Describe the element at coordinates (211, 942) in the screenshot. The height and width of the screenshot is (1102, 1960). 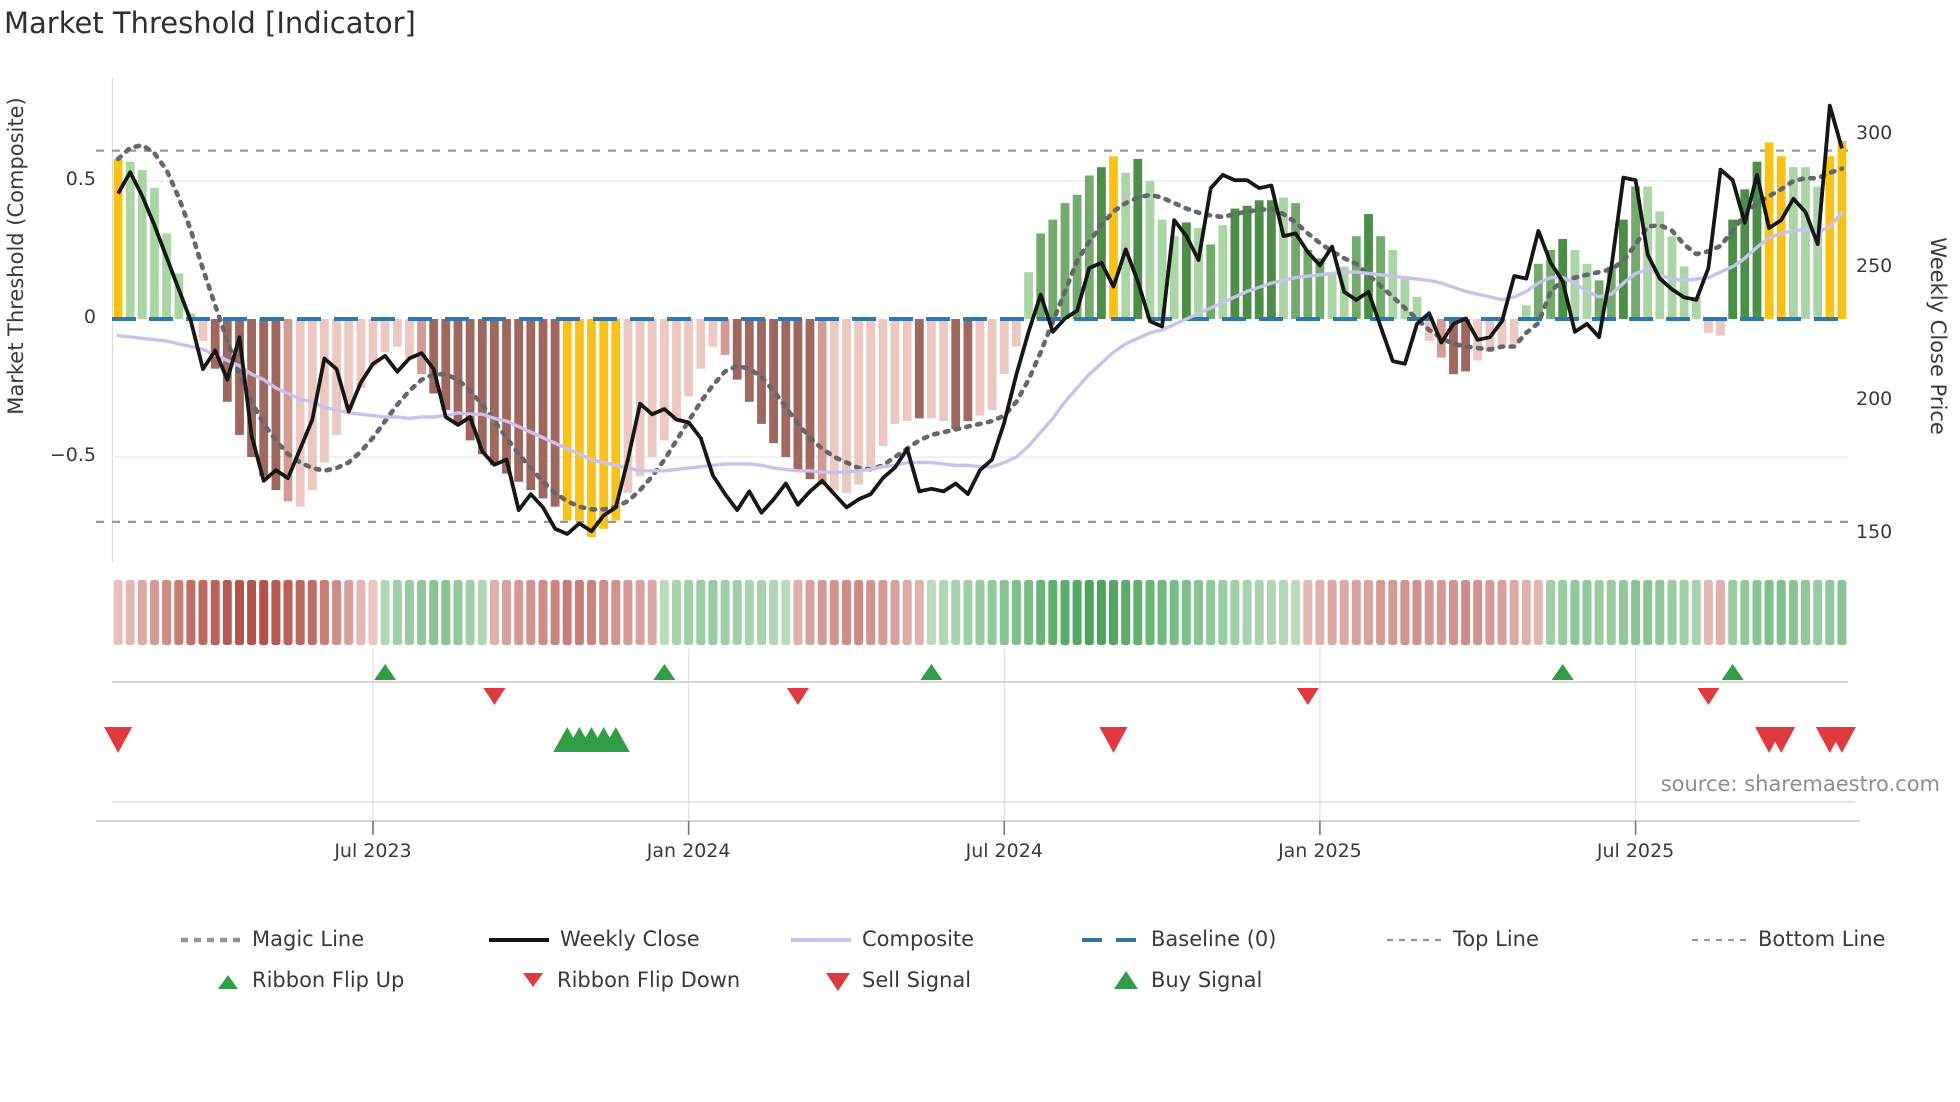
I see `legend-sample-dotted-gray` at that location.